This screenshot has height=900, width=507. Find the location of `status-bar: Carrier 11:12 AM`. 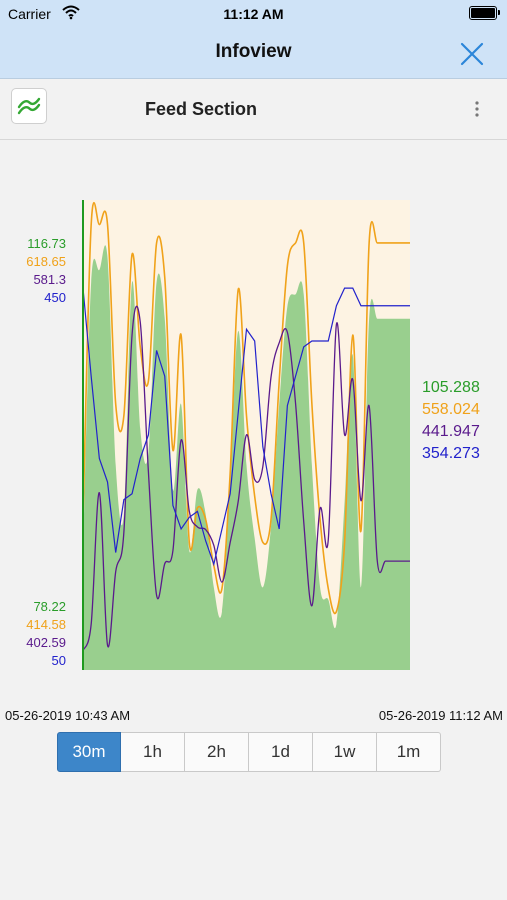

status-bar: Carrier 11:12 AM is located at coordinates (253, 14).